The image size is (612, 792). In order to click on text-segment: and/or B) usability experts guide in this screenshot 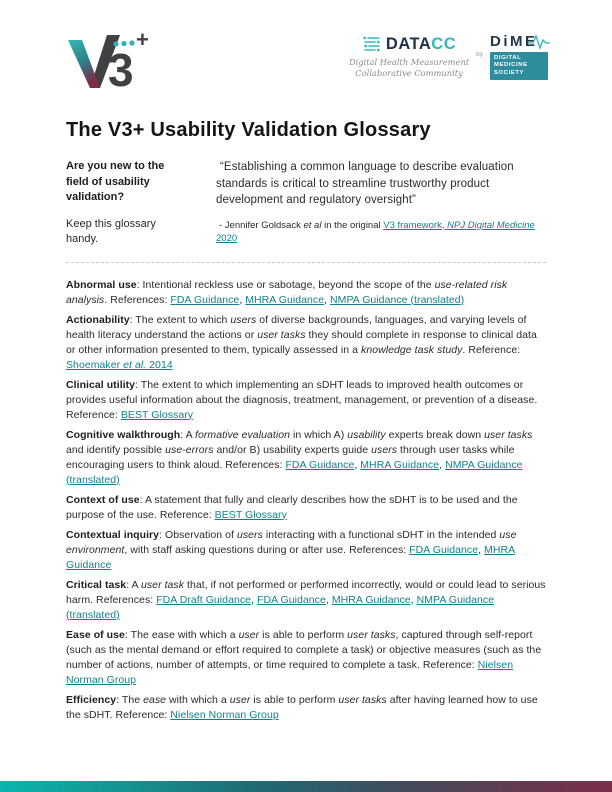, I will do `click(292, 449)`.